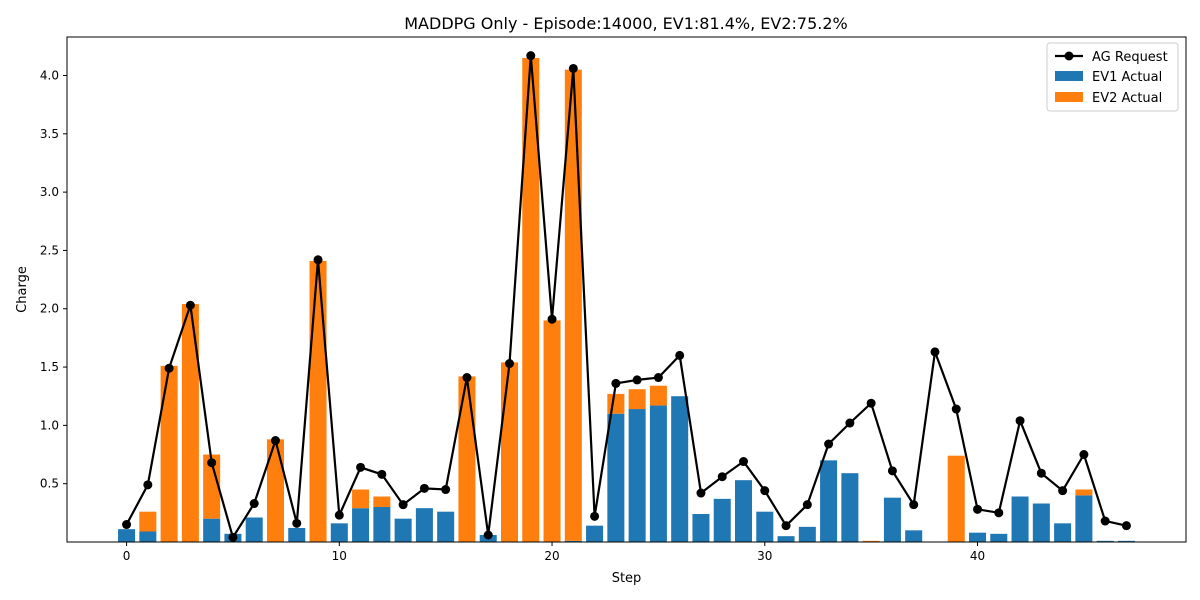 The height and width of the screenshot is (600, 1200). I want to click on legend-label-ev1: EV1 Actual, so click(1127, 77).